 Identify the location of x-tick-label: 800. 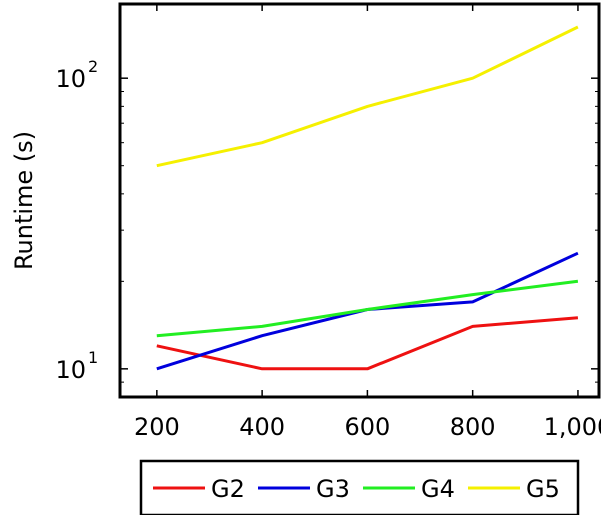
(473, 427).